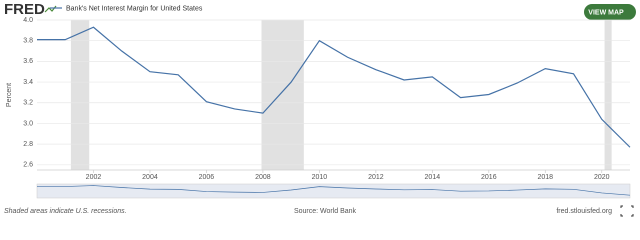 This screenshot has width=640, height=240. Describe the element at coordinates (28, 123) in the screenshot. I see `y-tick-label: 3.0` at that location.